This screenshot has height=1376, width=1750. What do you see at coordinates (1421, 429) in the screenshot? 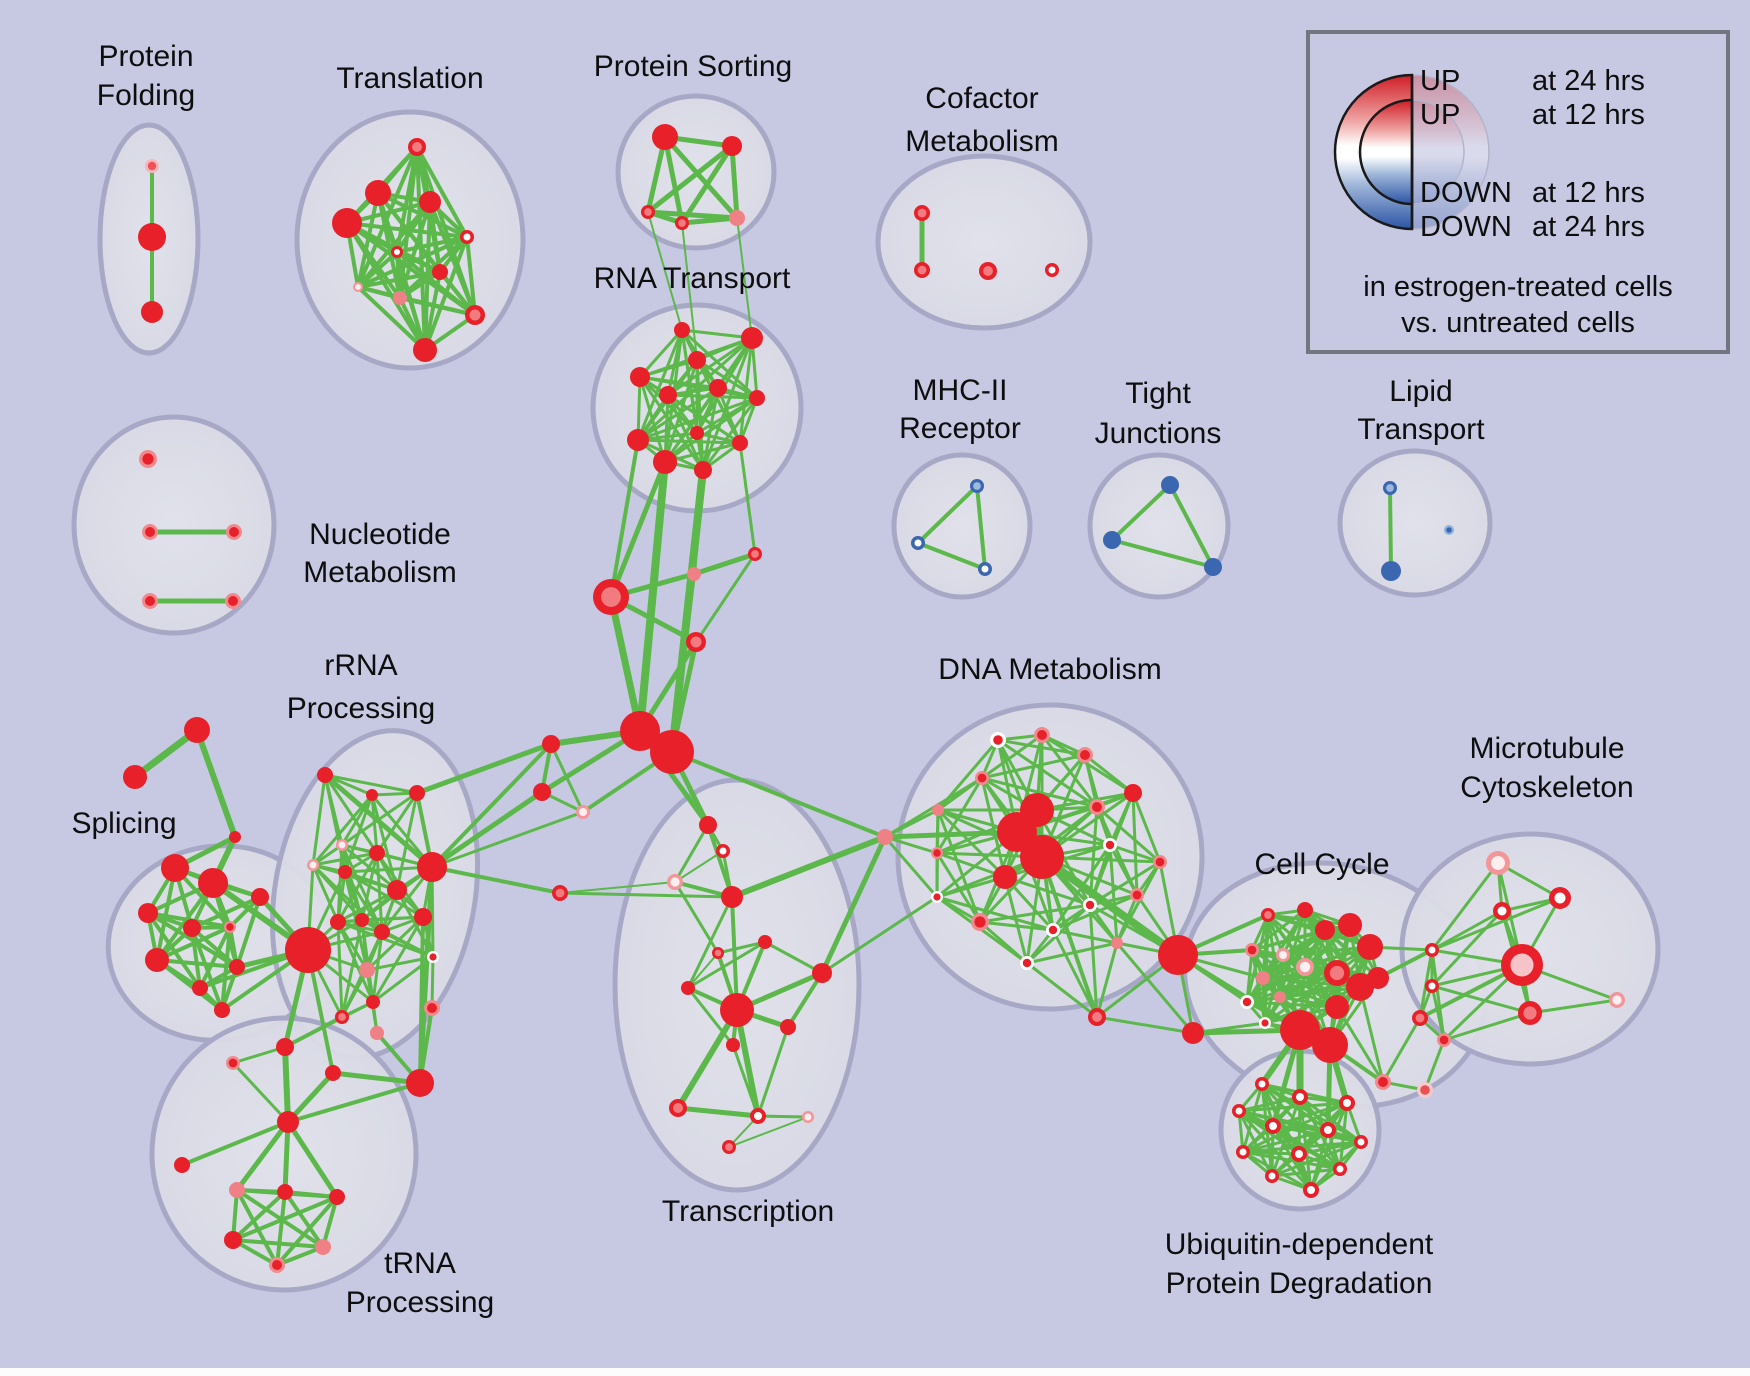
I see `cluster-label-lipid-transport-line2: Transport` at bounding box center [1421, 429].